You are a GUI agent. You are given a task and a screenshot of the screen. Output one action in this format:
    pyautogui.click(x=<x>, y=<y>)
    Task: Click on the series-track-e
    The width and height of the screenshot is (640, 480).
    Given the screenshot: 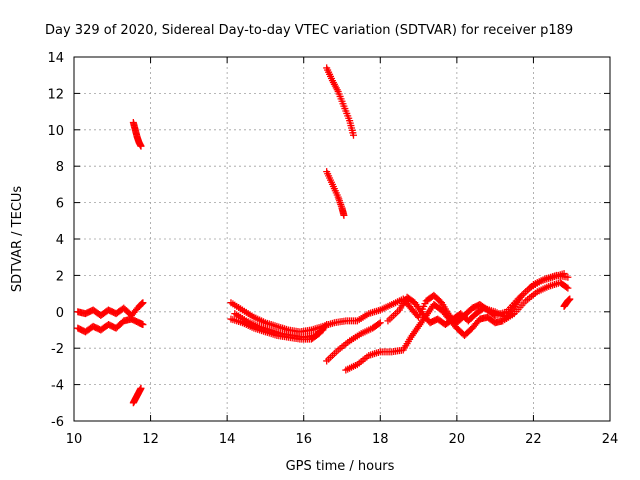 What is the action you would take?
    pyautogui.click(x=305, y=317)
    